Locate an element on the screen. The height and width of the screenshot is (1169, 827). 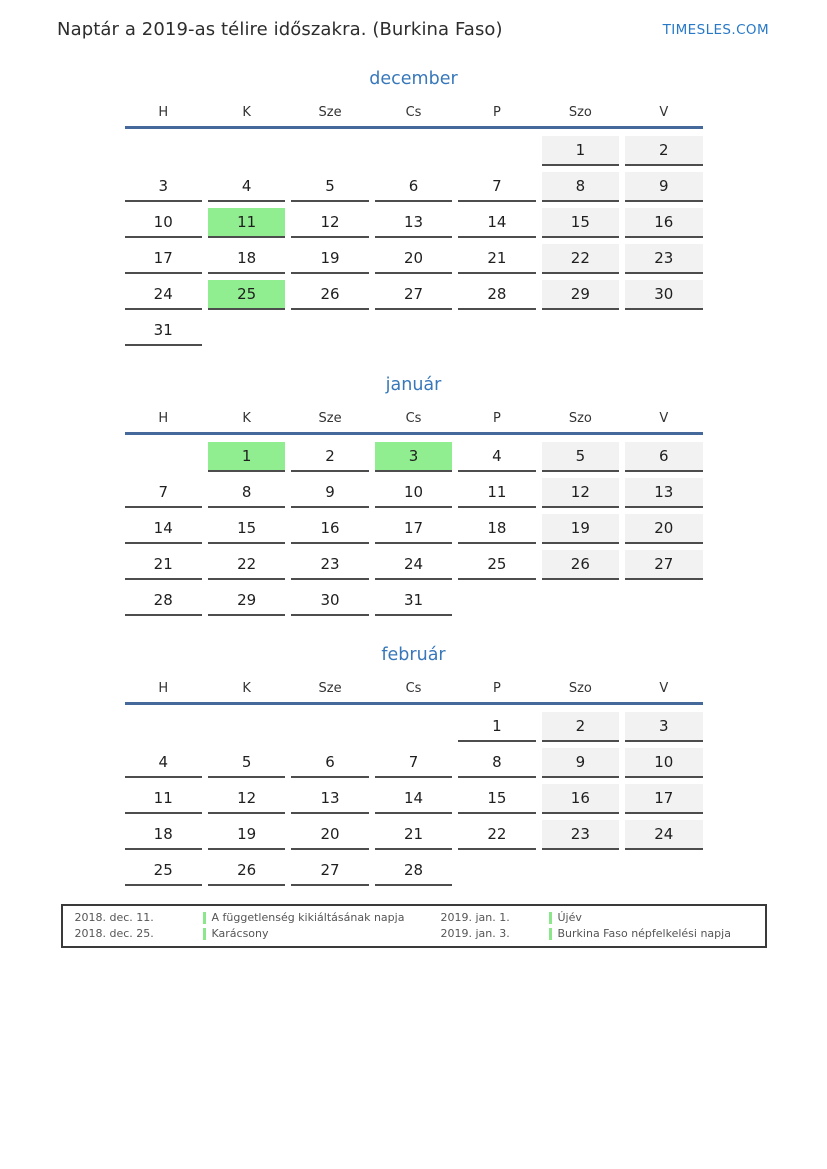
weekend-day-cell: 9 is located at coordinates (580, 763).